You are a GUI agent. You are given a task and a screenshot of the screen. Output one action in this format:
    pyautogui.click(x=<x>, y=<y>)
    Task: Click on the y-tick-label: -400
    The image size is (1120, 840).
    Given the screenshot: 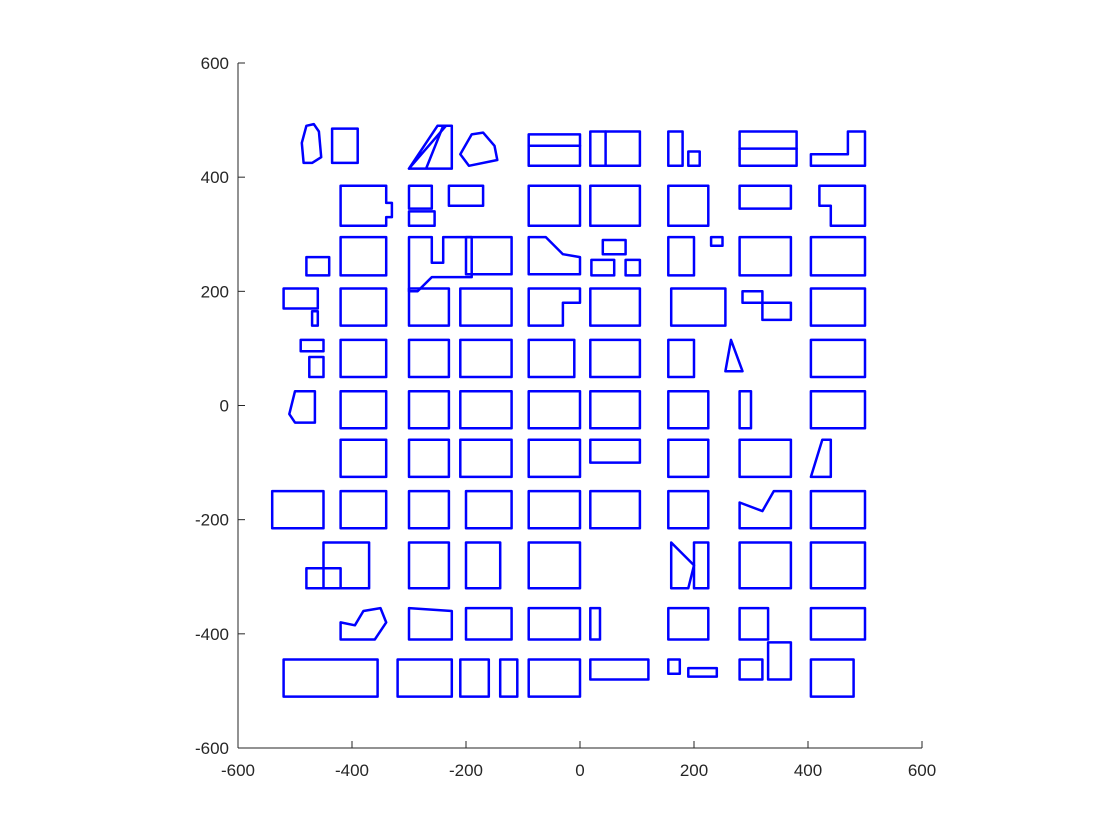 What is the action you would take?
    pyautogui.click(x=212, y=634)
    